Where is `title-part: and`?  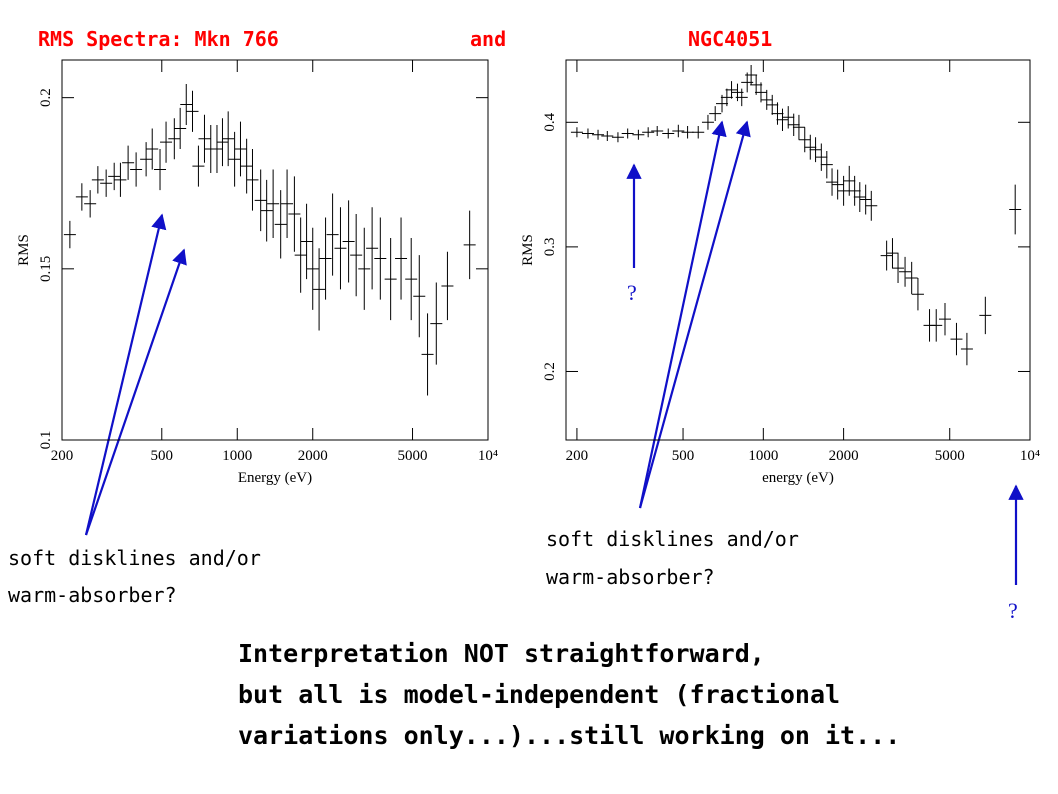 title-part: and is located at coordinates (488, 39).